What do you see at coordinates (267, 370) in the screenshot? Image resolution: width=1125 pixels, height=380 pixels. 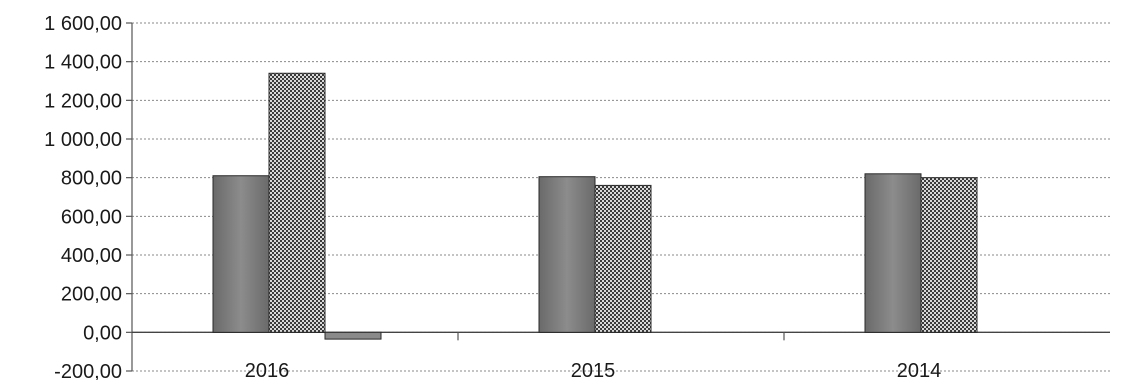 I see `x-category-label: 2016` at bounding box center [267, 370].